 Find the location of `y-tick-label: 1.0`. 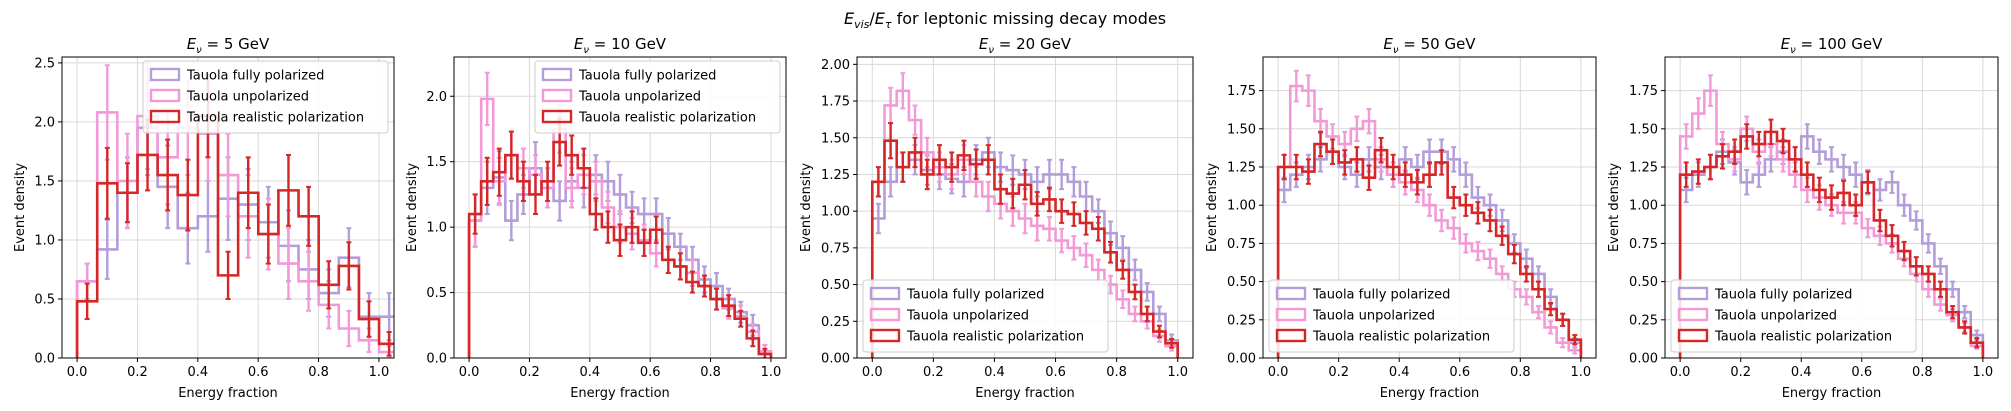

y-tick-label: 1.0 is located at coordinates (436, 228).